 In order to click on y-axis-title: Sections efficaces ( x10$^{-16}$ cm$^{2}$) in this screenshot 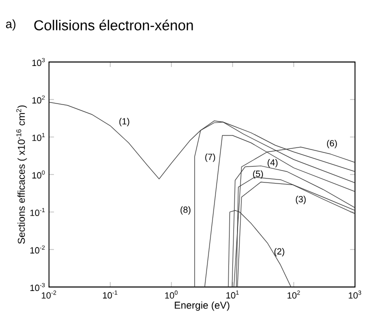, I will do `click(21, 174)`.